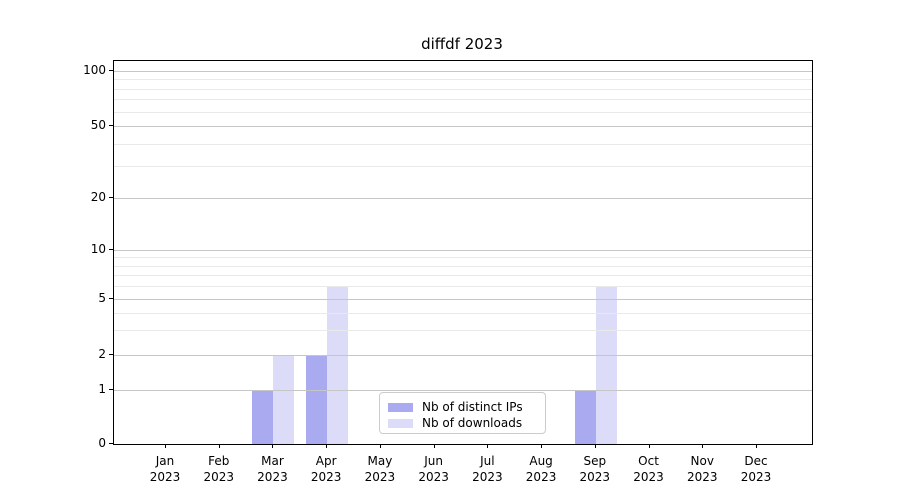 This screenshot has width=900, height=500. I want to click on legend-label-distinct-ips: Nb of distinct IPs, so click(472, 407).